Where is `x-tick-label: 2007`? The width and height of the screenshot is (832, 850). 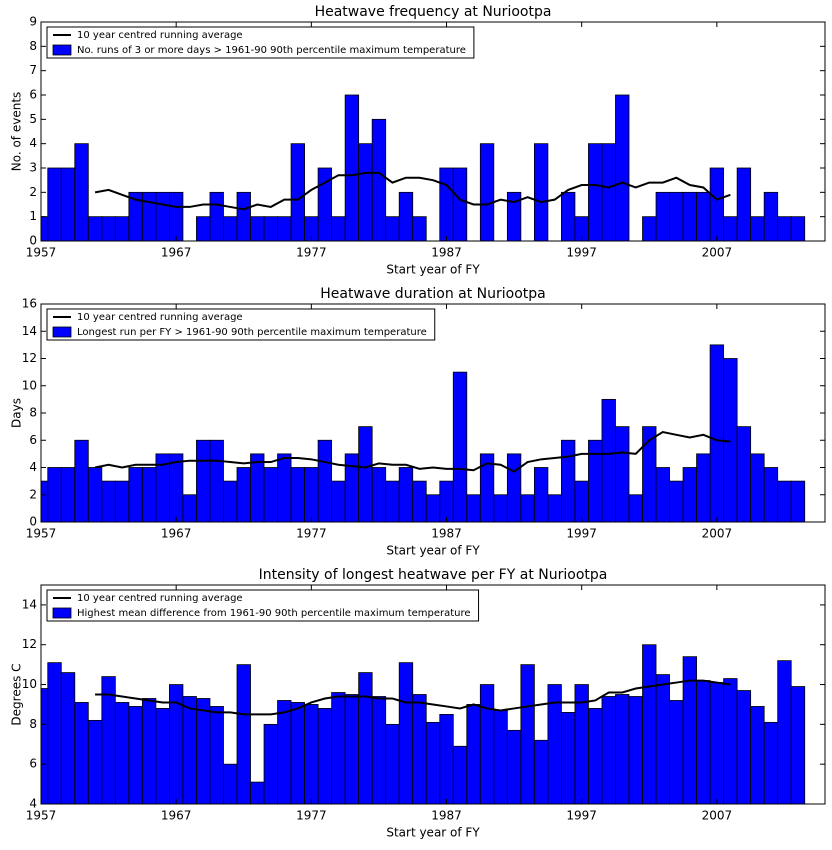
x-tick-label: 2007 is located at coordinates (717, 816).